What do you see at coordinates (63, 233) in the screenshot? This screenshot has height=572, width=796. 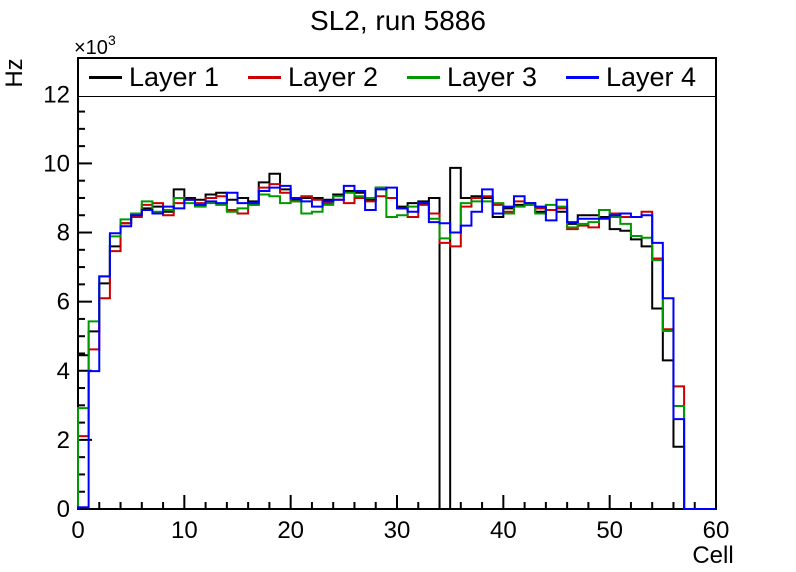 I see `y-tick-label: 8` at bounding box center [63, 233].